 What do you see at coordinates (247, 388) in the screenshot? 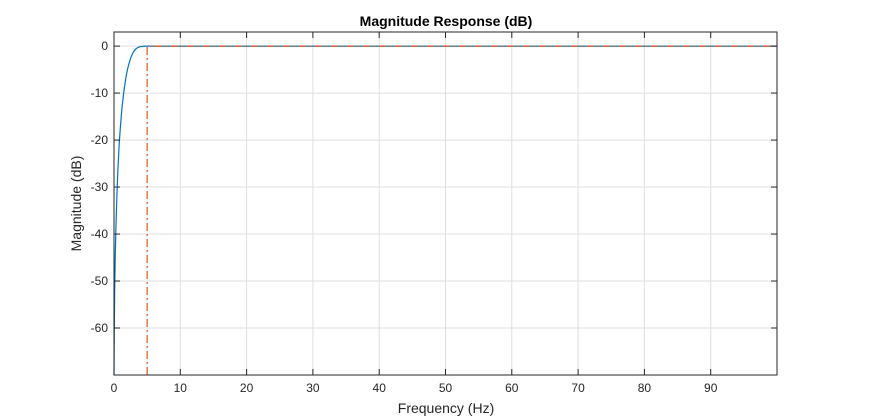
I see `x-tick-label: 20` at bounding box center [247, 388].